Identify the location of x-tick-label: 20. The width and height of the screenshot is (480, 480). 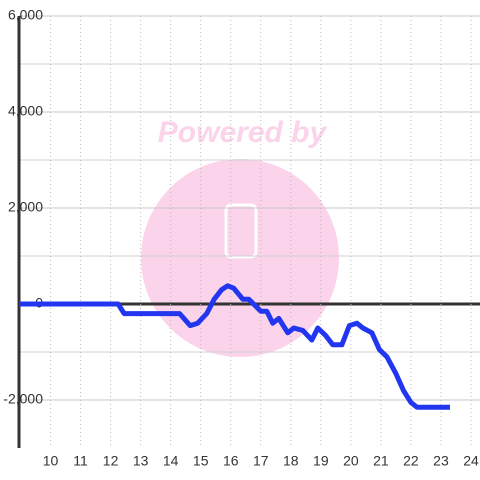
(351, 461).